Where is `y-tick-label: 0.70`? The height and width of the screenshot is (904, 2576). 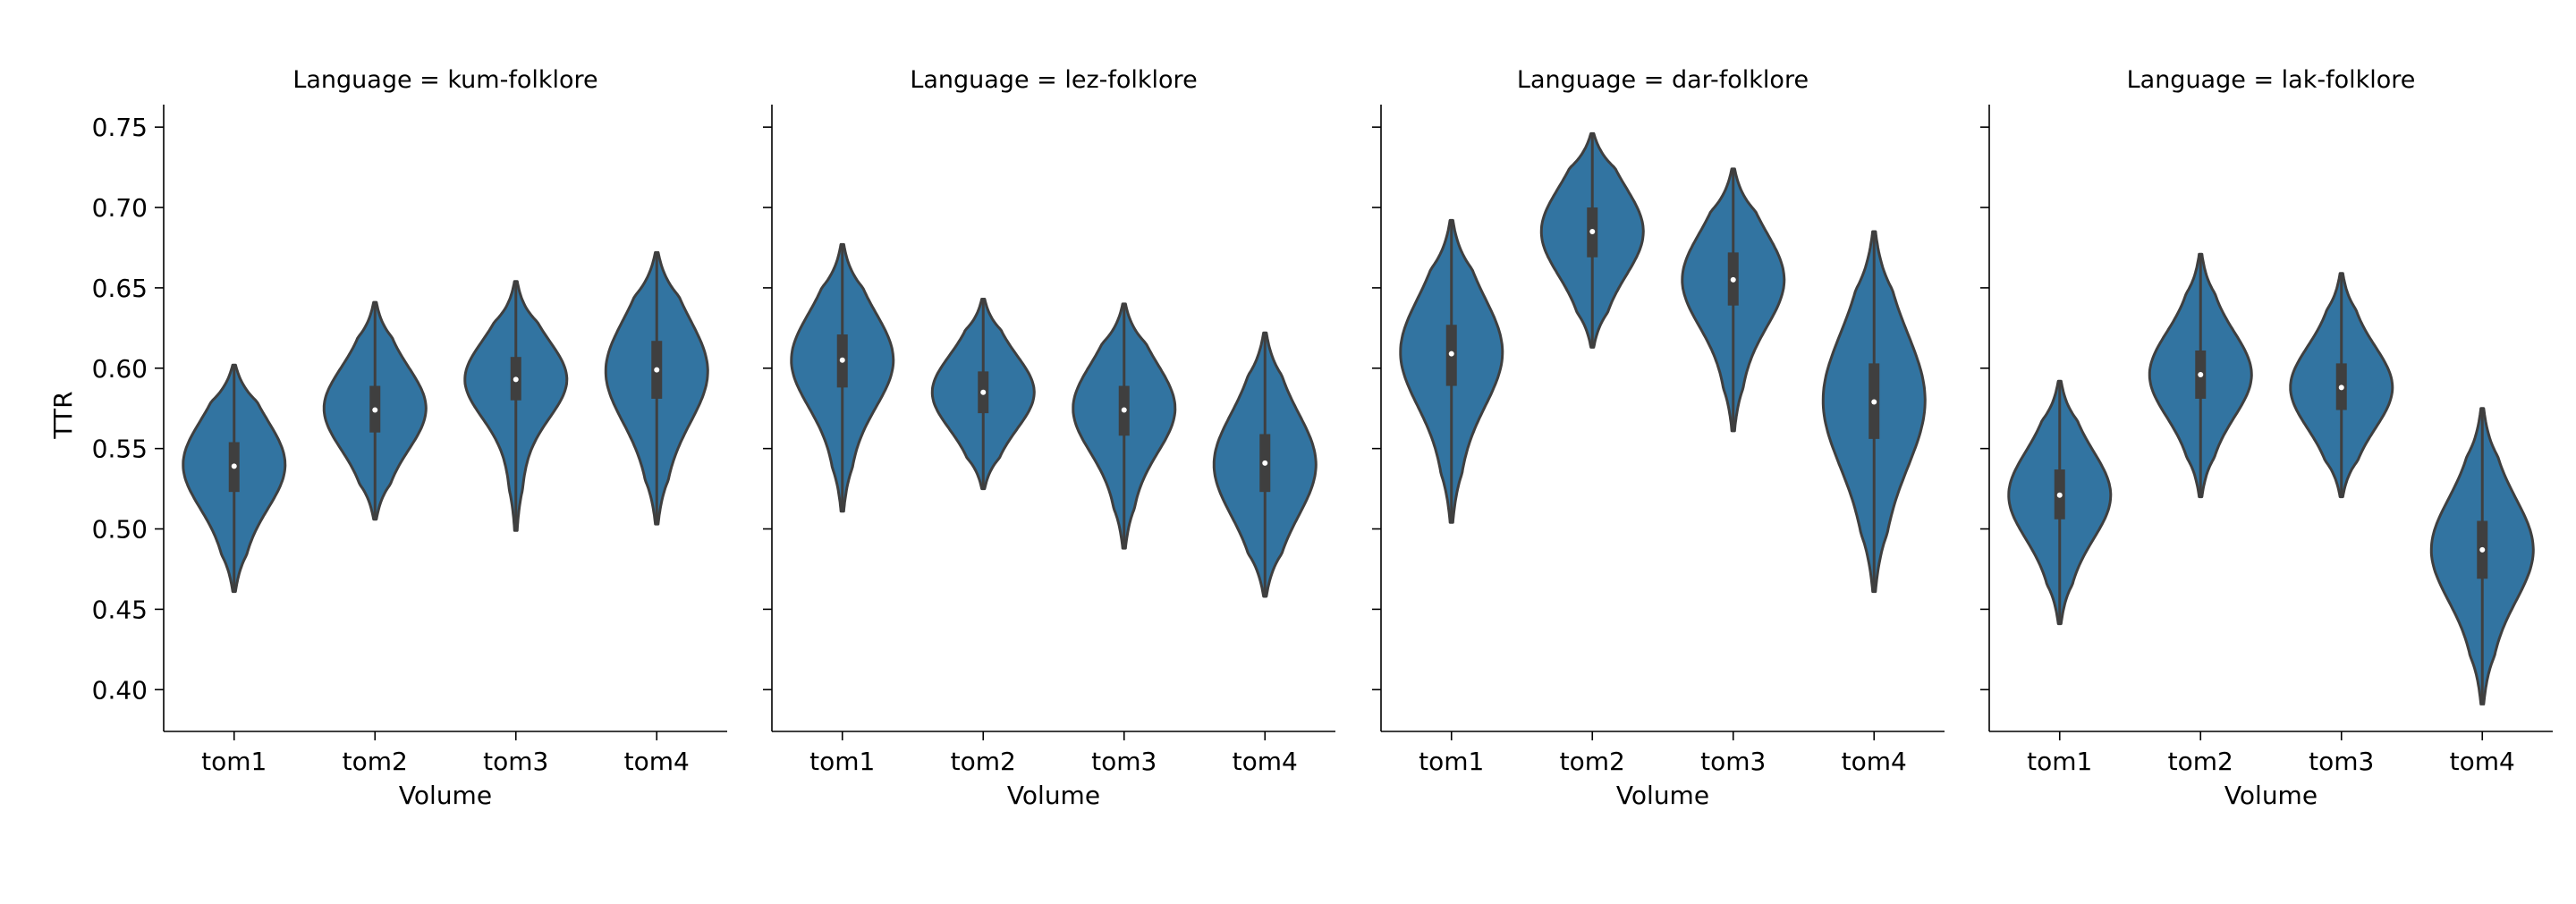
y-tick-label: 0.70 is located at coordinates (120, 208).